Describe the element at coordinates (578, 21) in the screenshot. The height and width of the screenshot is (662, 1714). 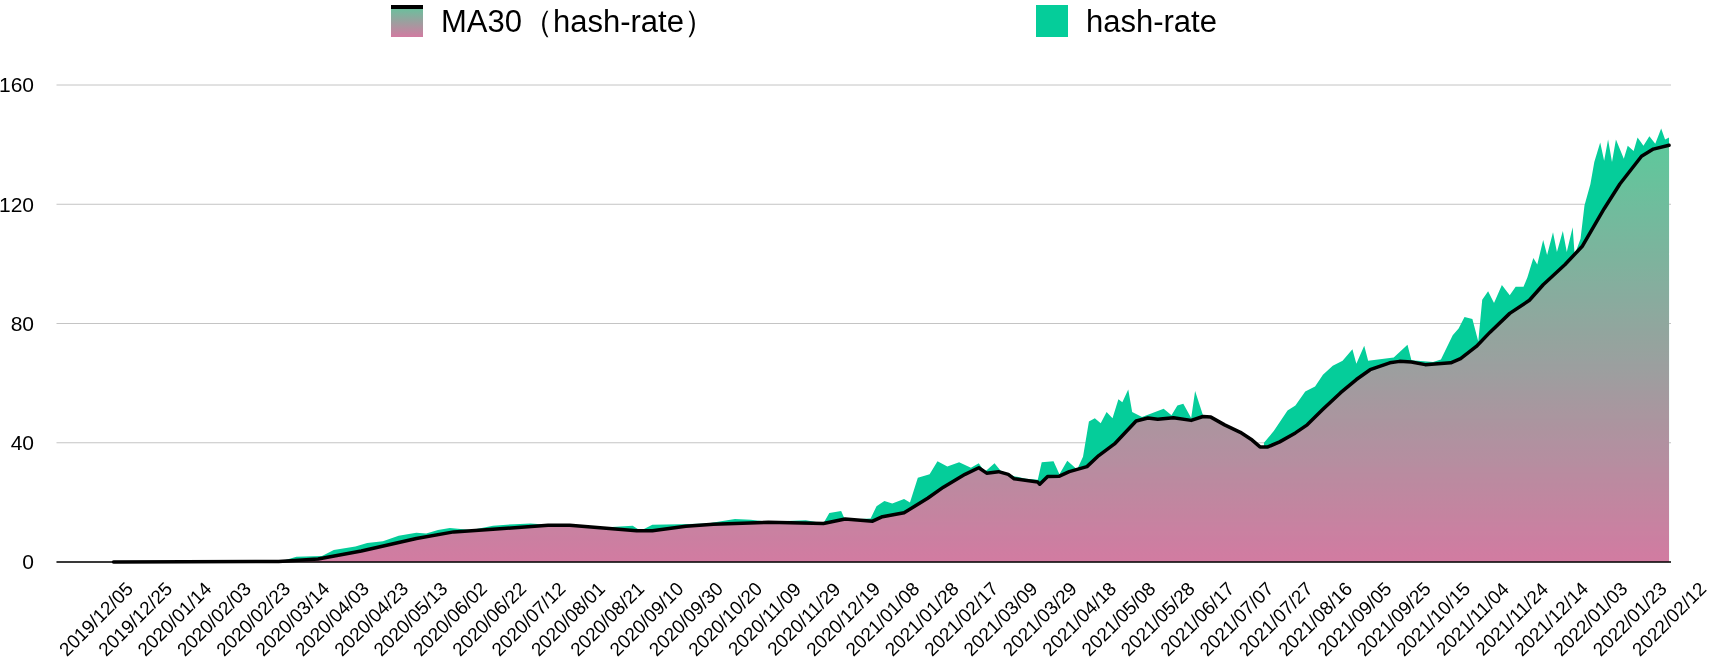
I see `legend-label: MA30（hash-rate）` at that location.